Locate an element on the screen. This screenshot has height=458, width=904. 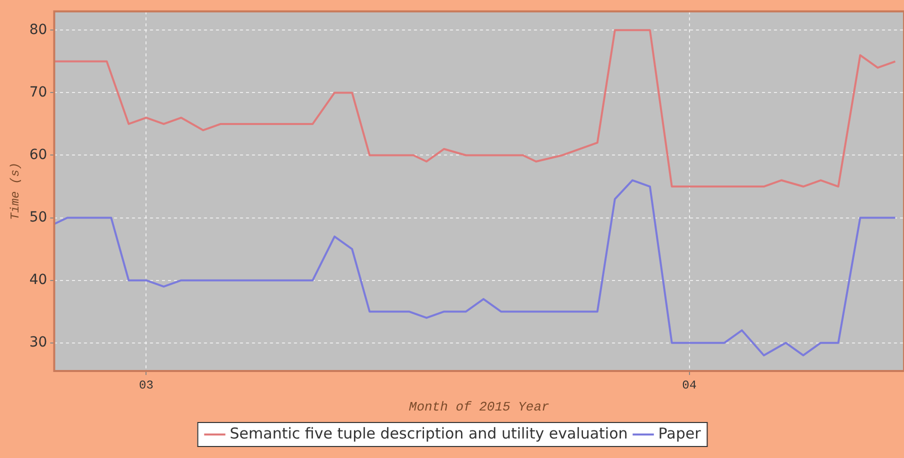
x-axis-title: Month of 2015 Year is located at coordinates (479, 407).